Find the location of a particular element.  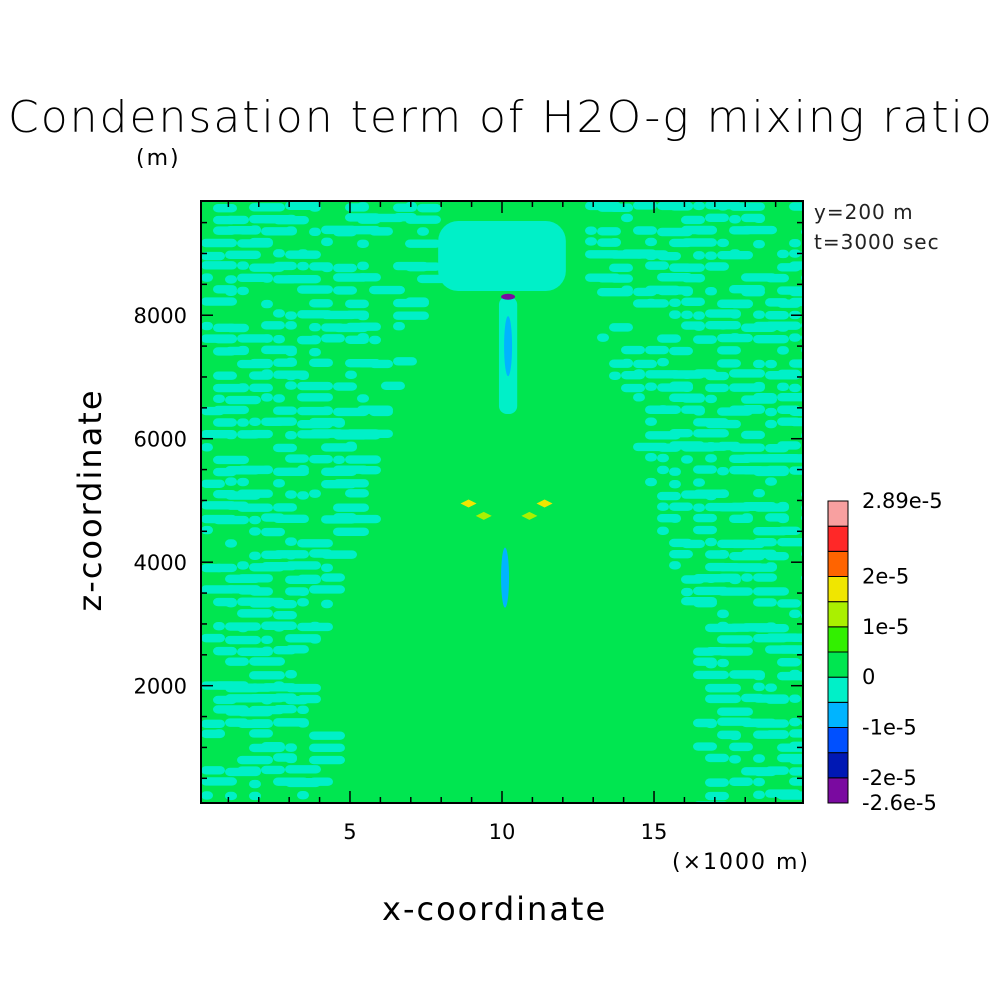

colorbar-segment is located at coordinates (838, 740).